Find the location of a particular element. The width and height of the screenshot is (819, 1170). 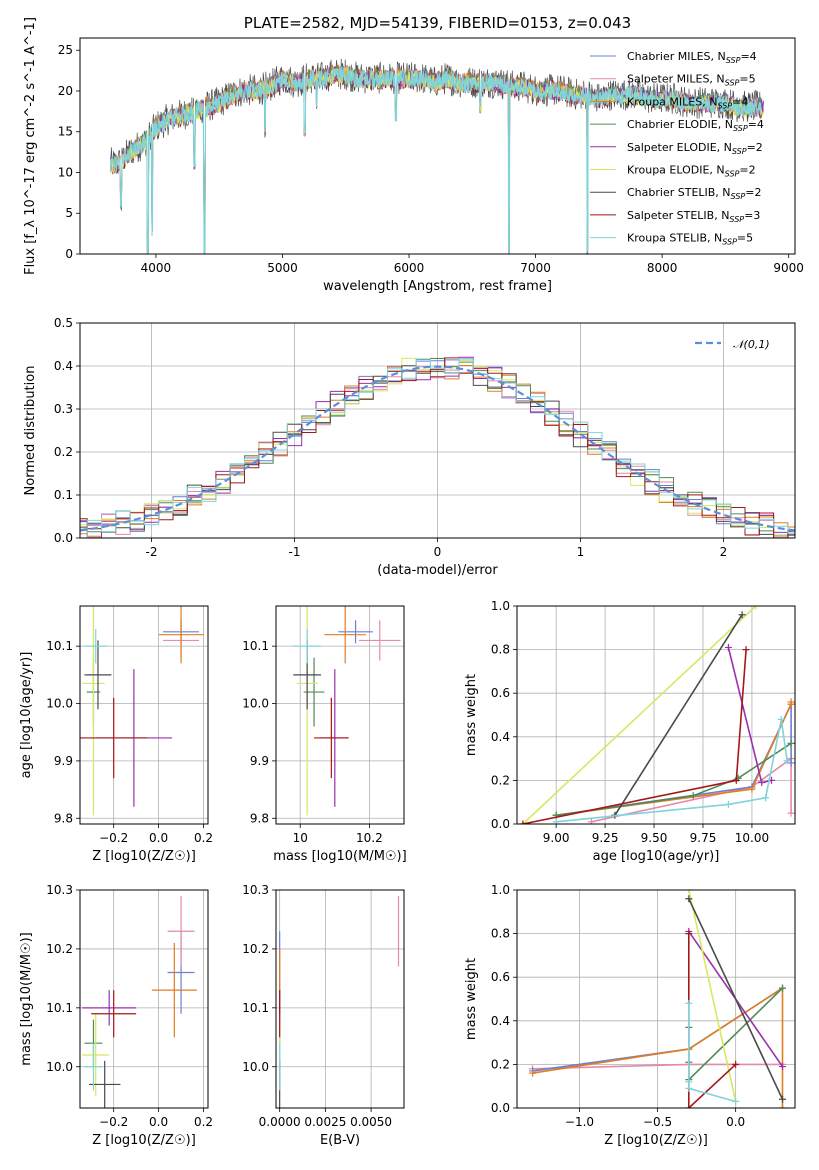

legend-label: Chabrier ELODIE, NSSP=4 is located at coordinates (695, 125).